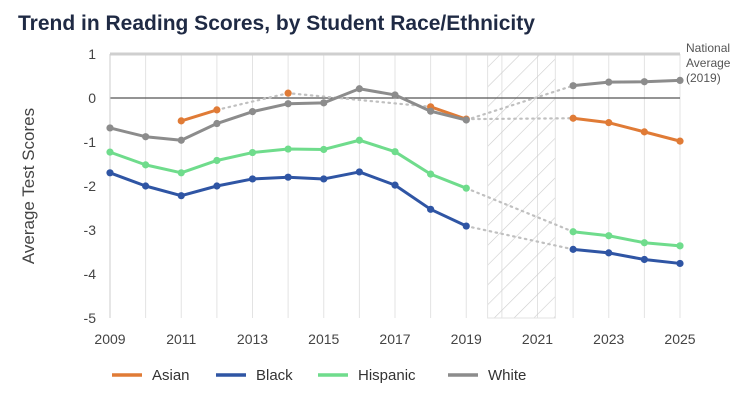 This screenshot has width=750, height=406. Describe the element at coordinates (520, 237) in the screenshot. I see `series-black-dotted-connector` at that location.